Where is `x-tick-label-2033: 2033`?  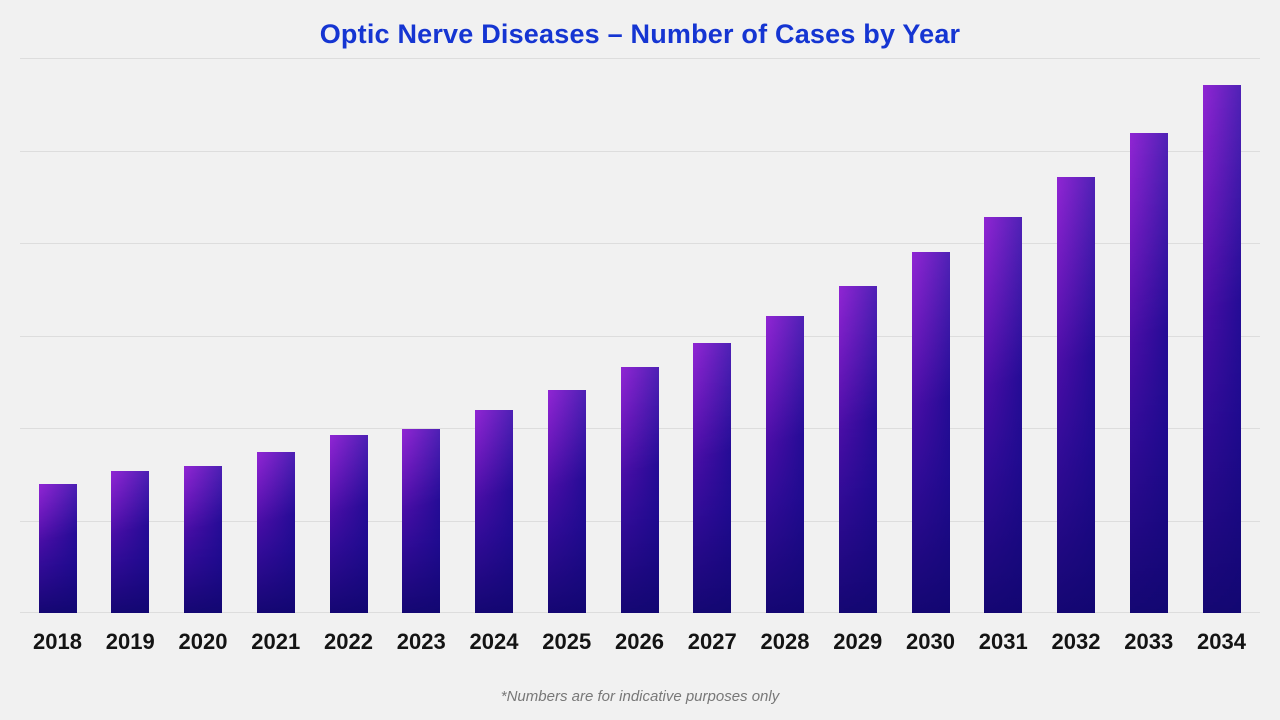
x-tick-label-2033: 2033 is located at coordinates (1149, 641).